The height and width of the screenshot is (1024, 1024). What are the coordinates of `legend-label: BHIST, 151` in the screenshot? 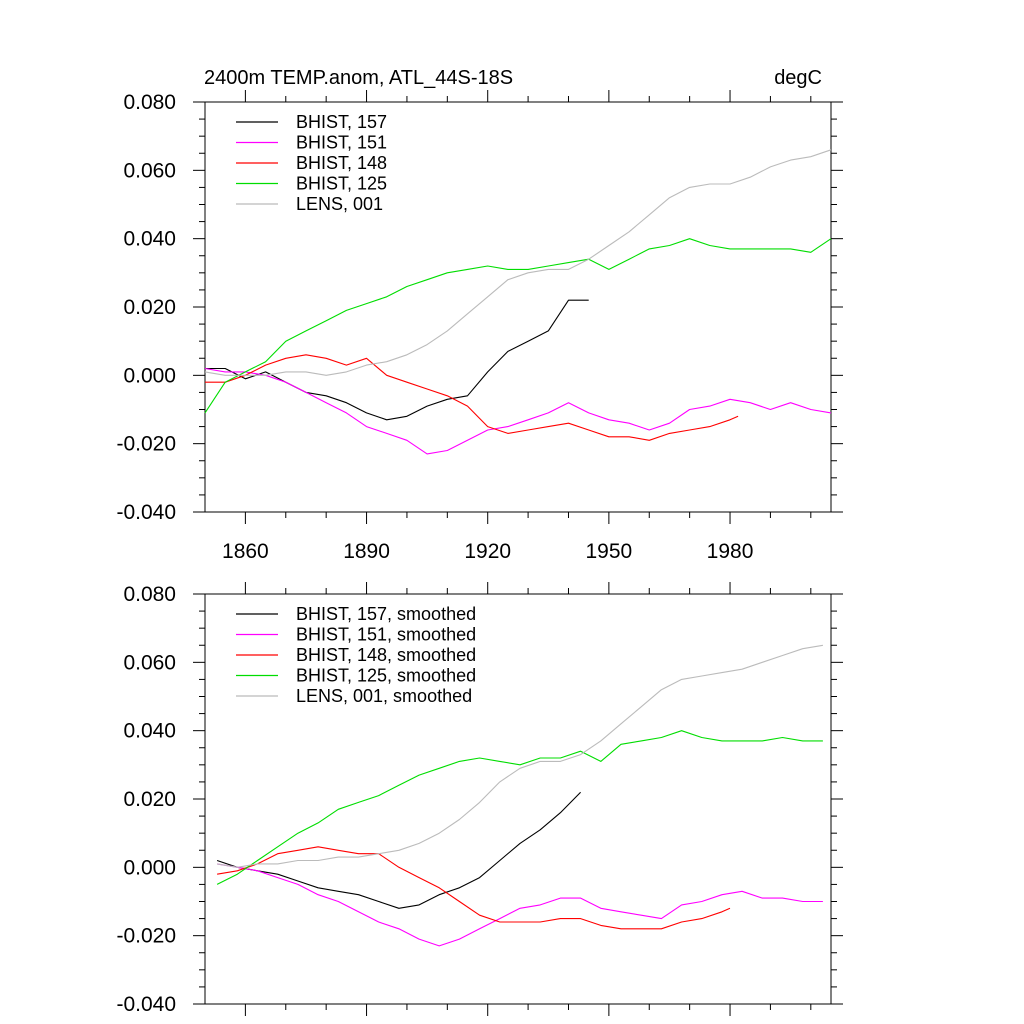 It's located at (341, 143).